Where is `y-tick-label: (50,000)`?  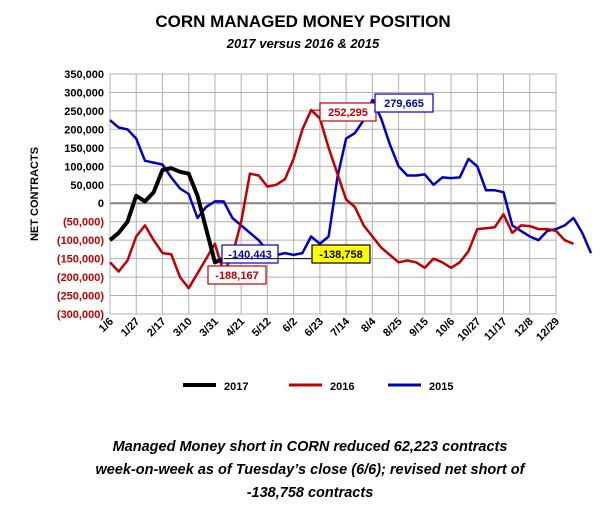
y-tick-label: (50,000) is located at coordinates (83, 223).